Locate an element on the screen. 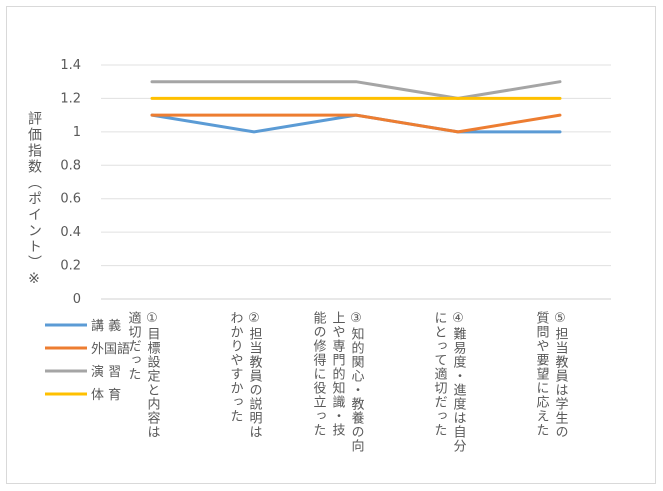 Image resolution: width=663 pixels, height=491 pixels. x-category-label: ①目標設定と内容は is located at coordinates (153, 375).